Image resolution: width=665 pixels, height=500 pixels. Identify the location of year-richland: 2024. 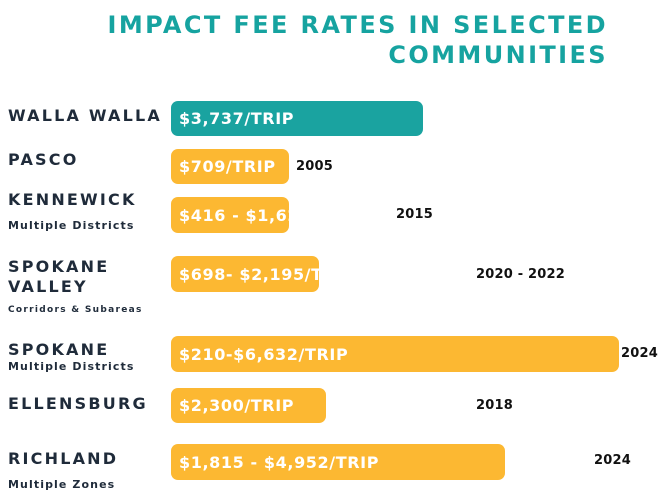
(612, 460).